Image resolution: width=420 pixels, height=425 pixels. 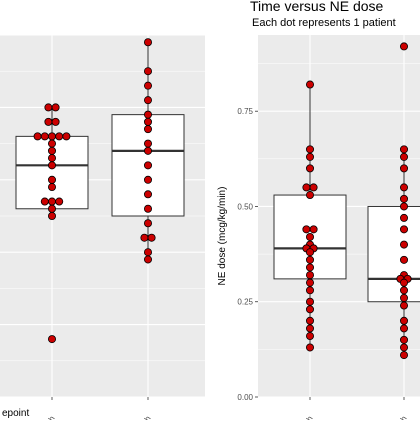 I want to click on chart-title: Time versus NE dose, so click(x=317, y=7).